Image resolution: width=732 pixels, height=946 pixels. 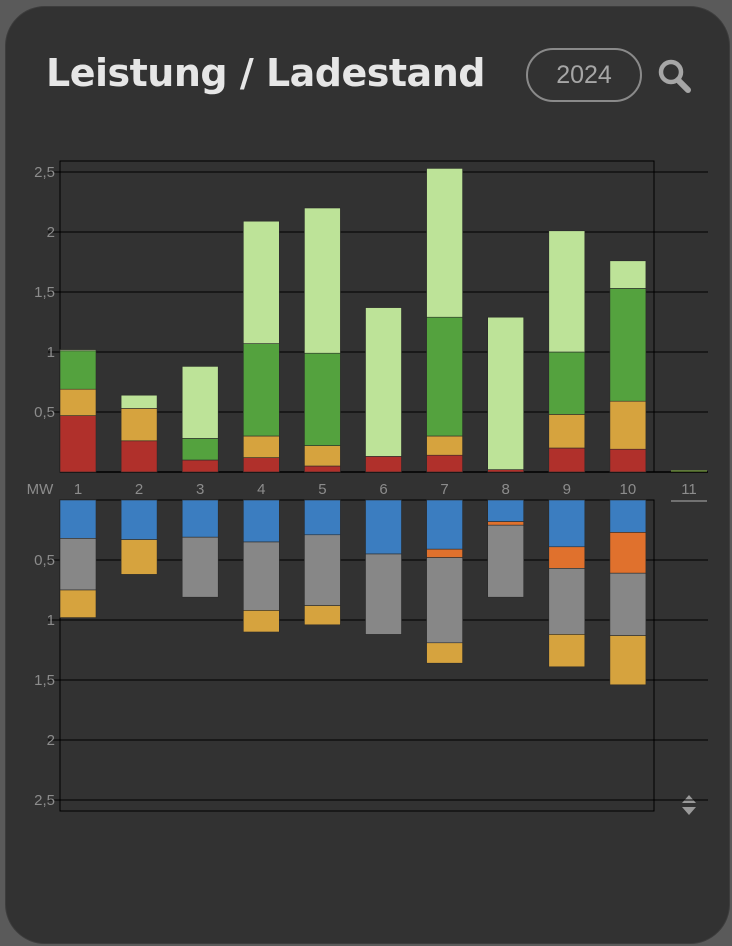 What do you see at coordinates (506, 489) in the screenshot?
I see `x-tick-label: 8` at bounding box center [506, 489].